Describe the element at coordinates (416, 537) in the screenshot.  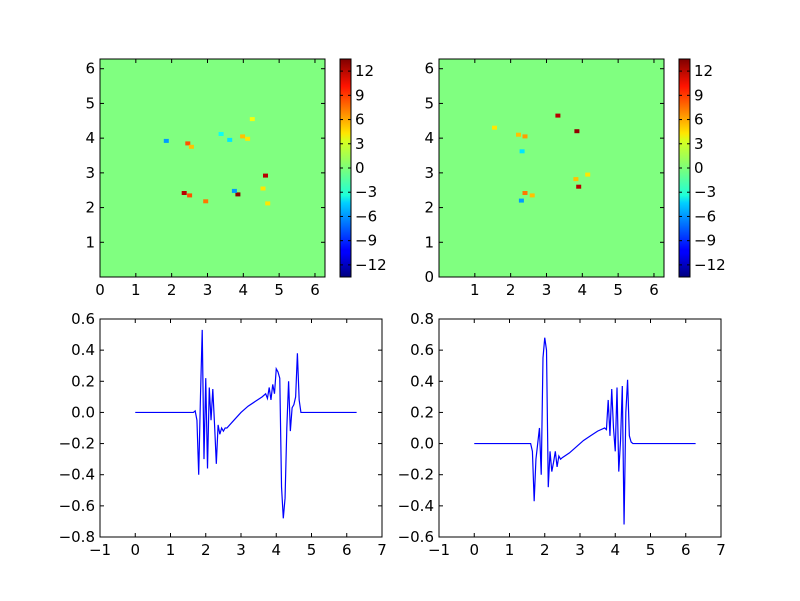
I see `y-tick-label: −0.6` at that location.